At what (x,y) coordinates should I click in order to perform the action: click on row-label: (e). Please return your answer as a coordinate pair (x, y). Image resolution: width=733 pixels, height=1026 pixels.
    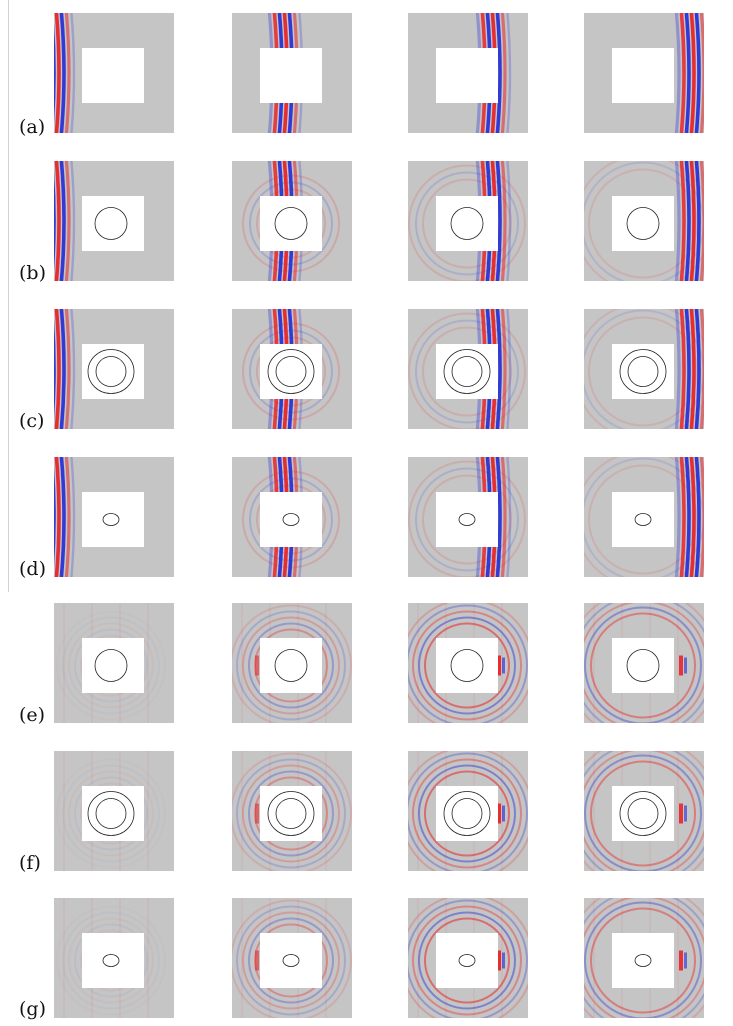
    Looking at the image, I should click on (32, 715).